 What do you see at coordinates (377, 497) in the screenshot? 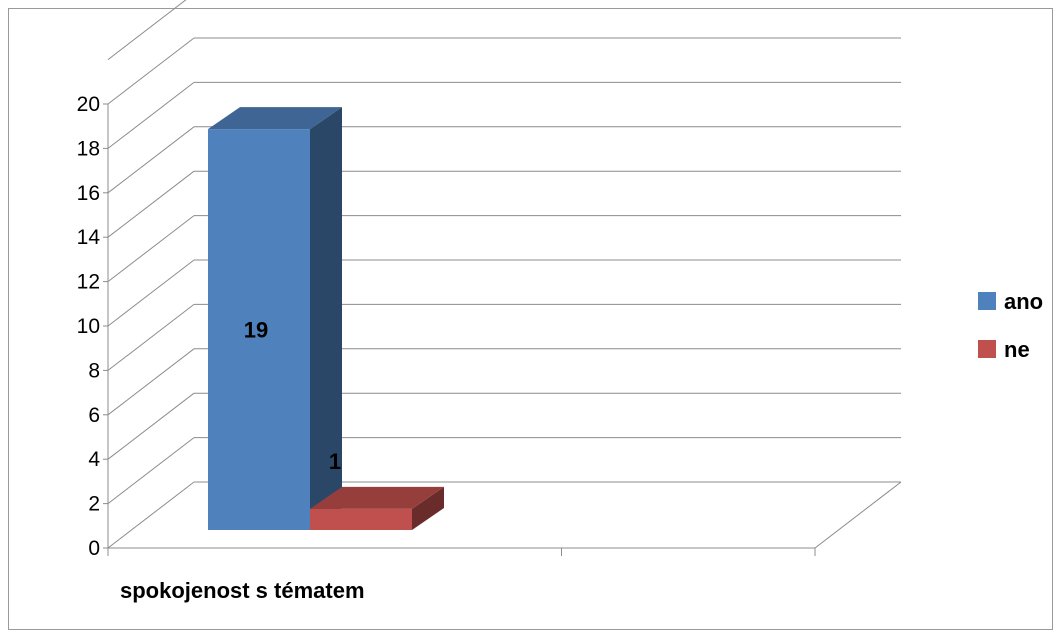
I see `bar-top-ne` at bounding box center [377, 497].